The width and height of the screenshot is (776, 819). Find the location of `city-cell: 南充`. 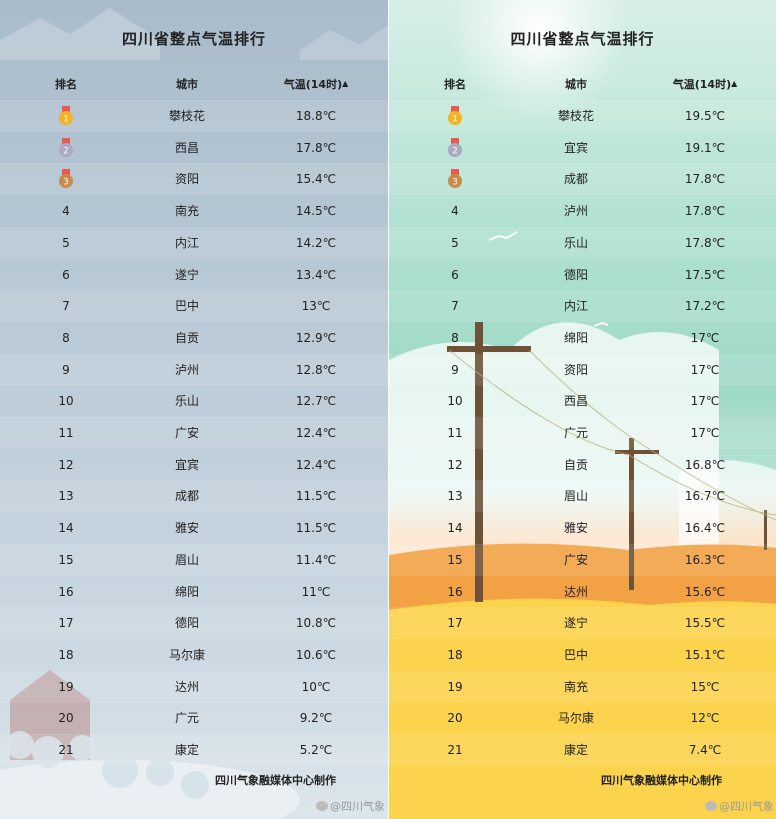

city-cell: 南充 is located at coordinates (575, 686).